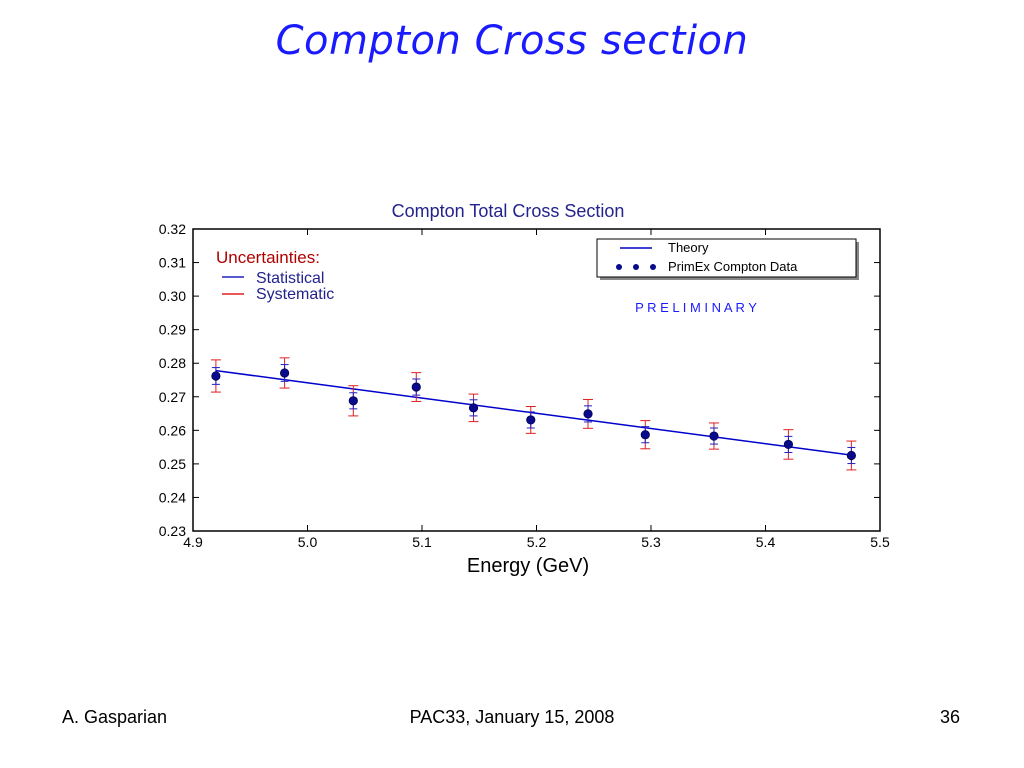 The height and width of the screenshot is (768, 1024). I want to click on y-tick-label: 0.29, so click(172, 330).